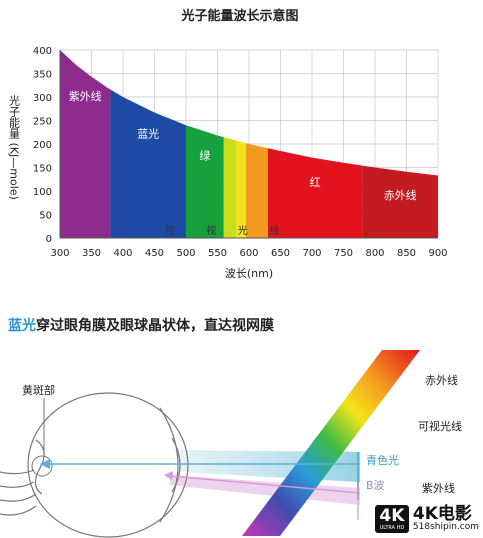  I want to click on uv-beam, so click(265, 490).